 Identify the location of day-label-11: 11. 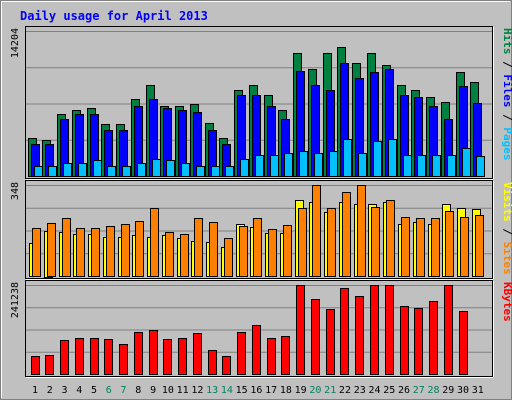
(183, 390).